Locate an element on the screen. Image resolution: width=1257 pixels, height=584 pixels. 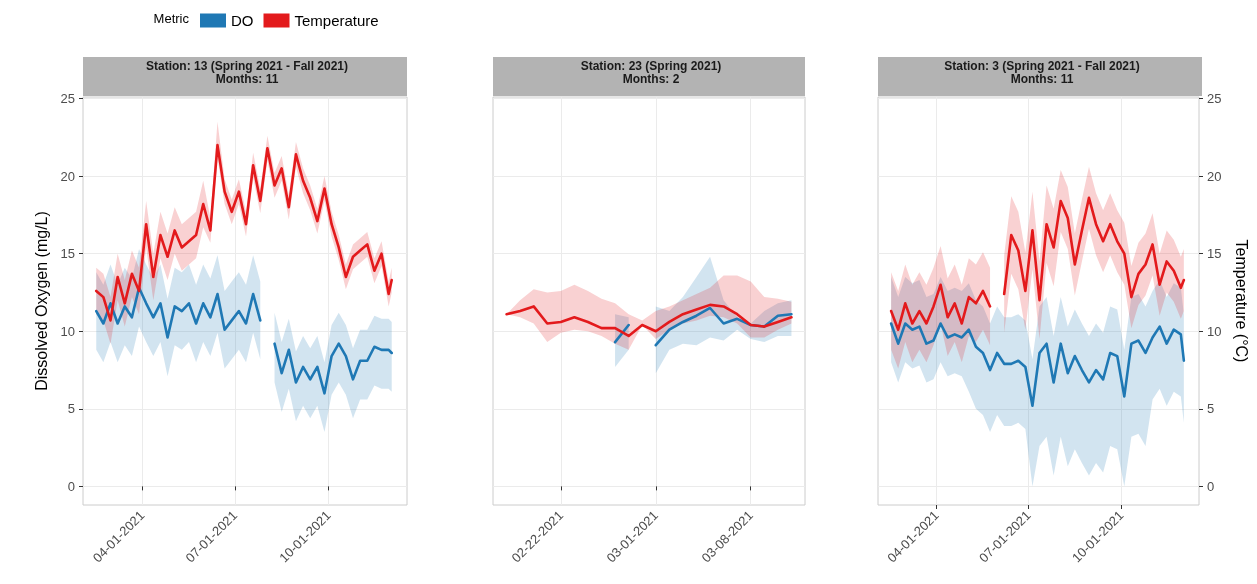
y2-tick-label: 10 is located at coordinates (1214, 331).